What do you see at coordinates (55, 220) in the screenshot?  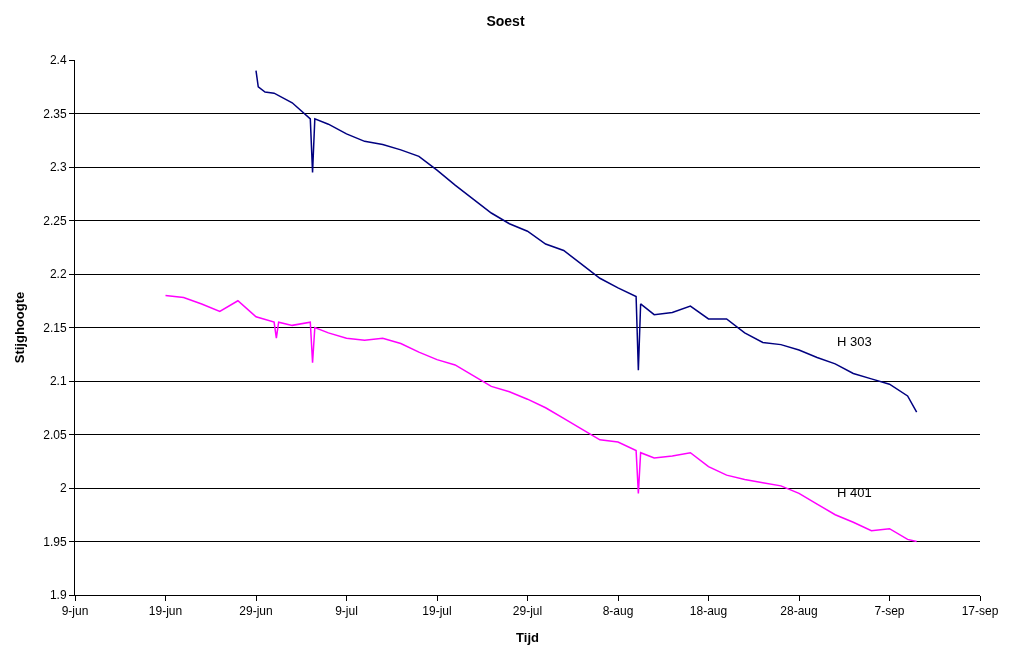 I see `y-tick-label: 2.25` at bounding box center [55, 220].